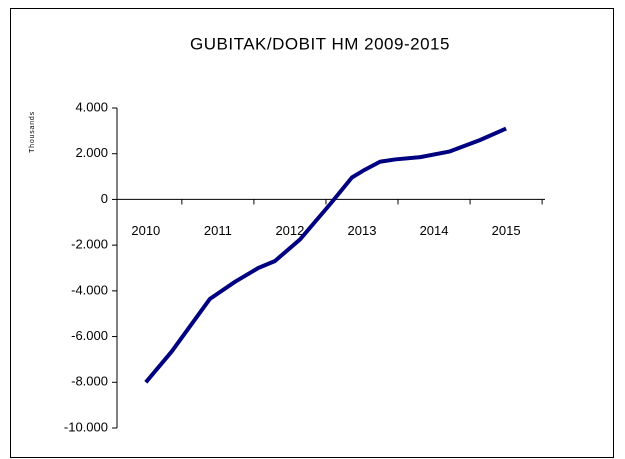 This screenshot has height=459, width=625. What do you see at coordinates (506, 230) in the screenshot?
I see `x-tick-label: 2015` at bounding box center [506, 230].